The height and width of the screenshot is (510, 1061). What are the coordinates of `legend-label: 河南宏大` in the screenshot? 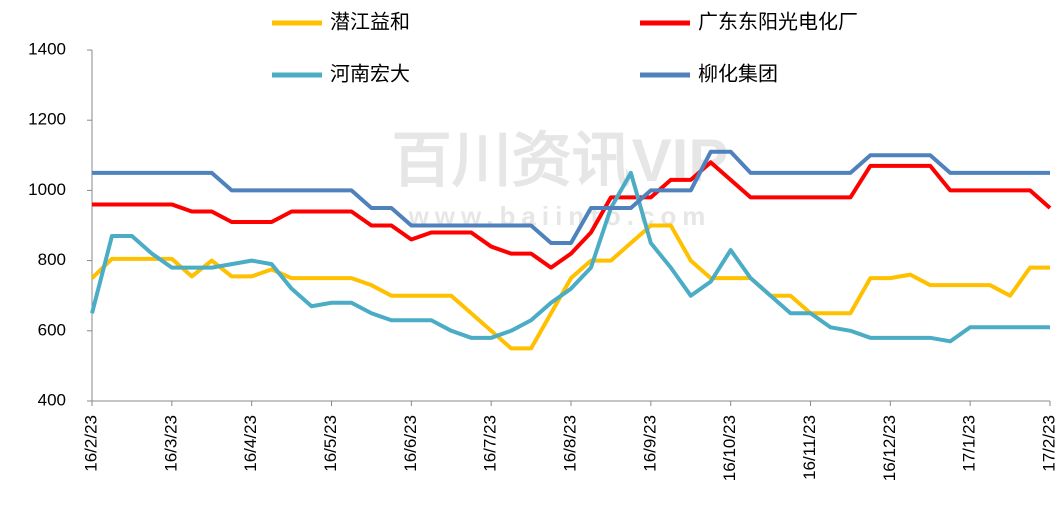 It's located at (370, 73).